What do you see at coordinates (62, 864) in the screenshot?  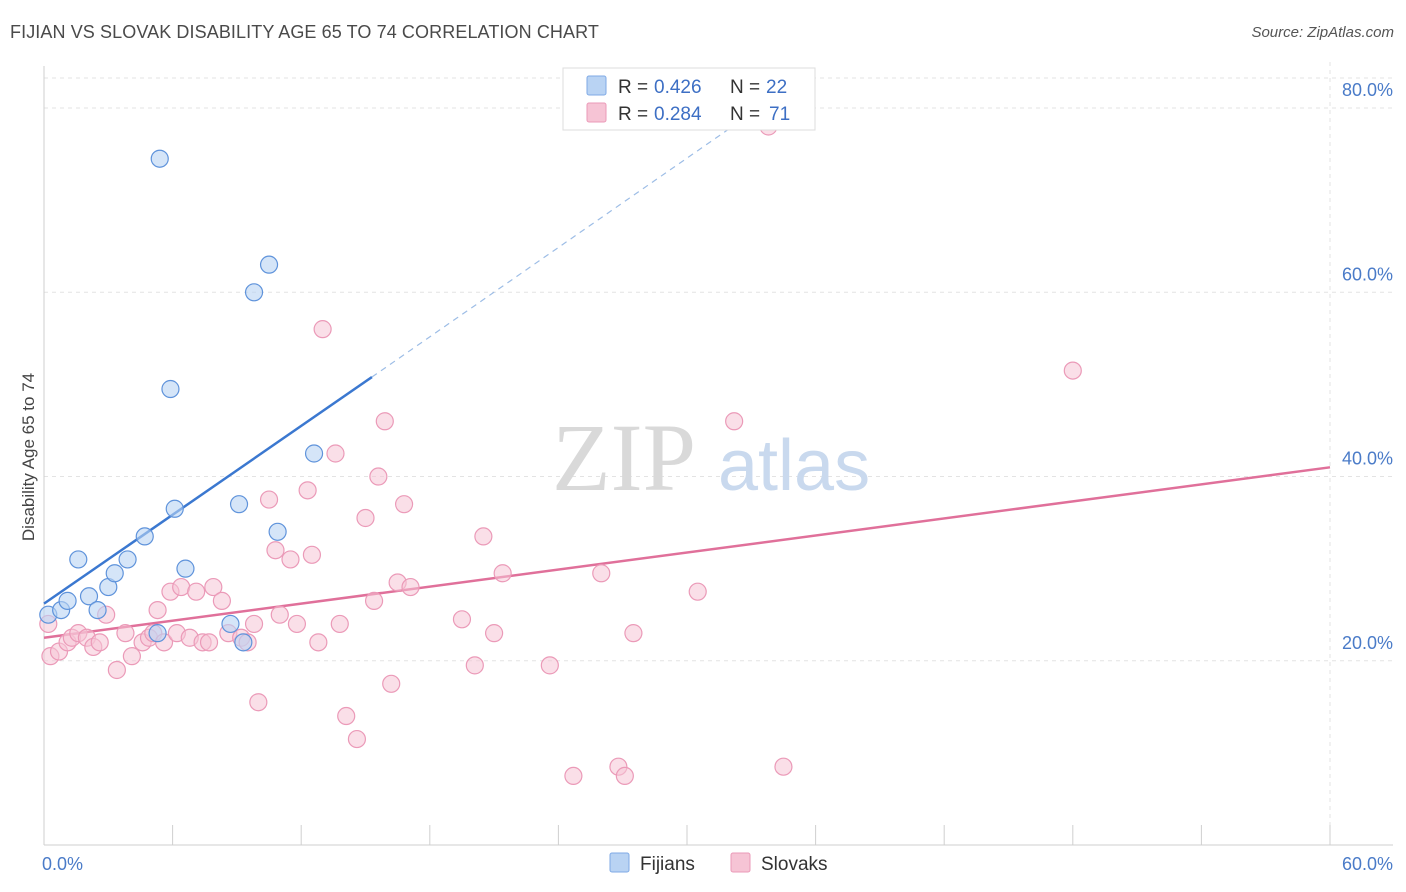 I see `x-tick-label-min: 0.0%` at bounding box center [62, 864].